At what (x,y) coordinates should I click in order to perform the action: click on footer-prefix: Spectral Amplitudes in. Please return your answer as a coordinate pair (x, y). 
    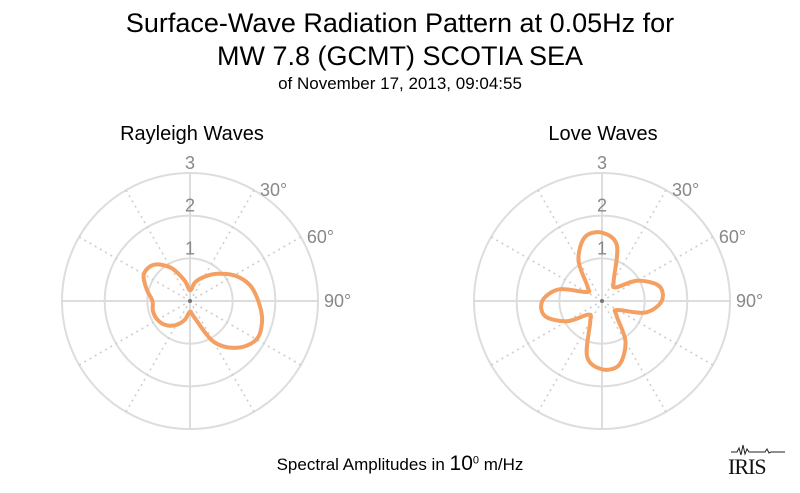
    Looking at the image, I should click on (363, 464).